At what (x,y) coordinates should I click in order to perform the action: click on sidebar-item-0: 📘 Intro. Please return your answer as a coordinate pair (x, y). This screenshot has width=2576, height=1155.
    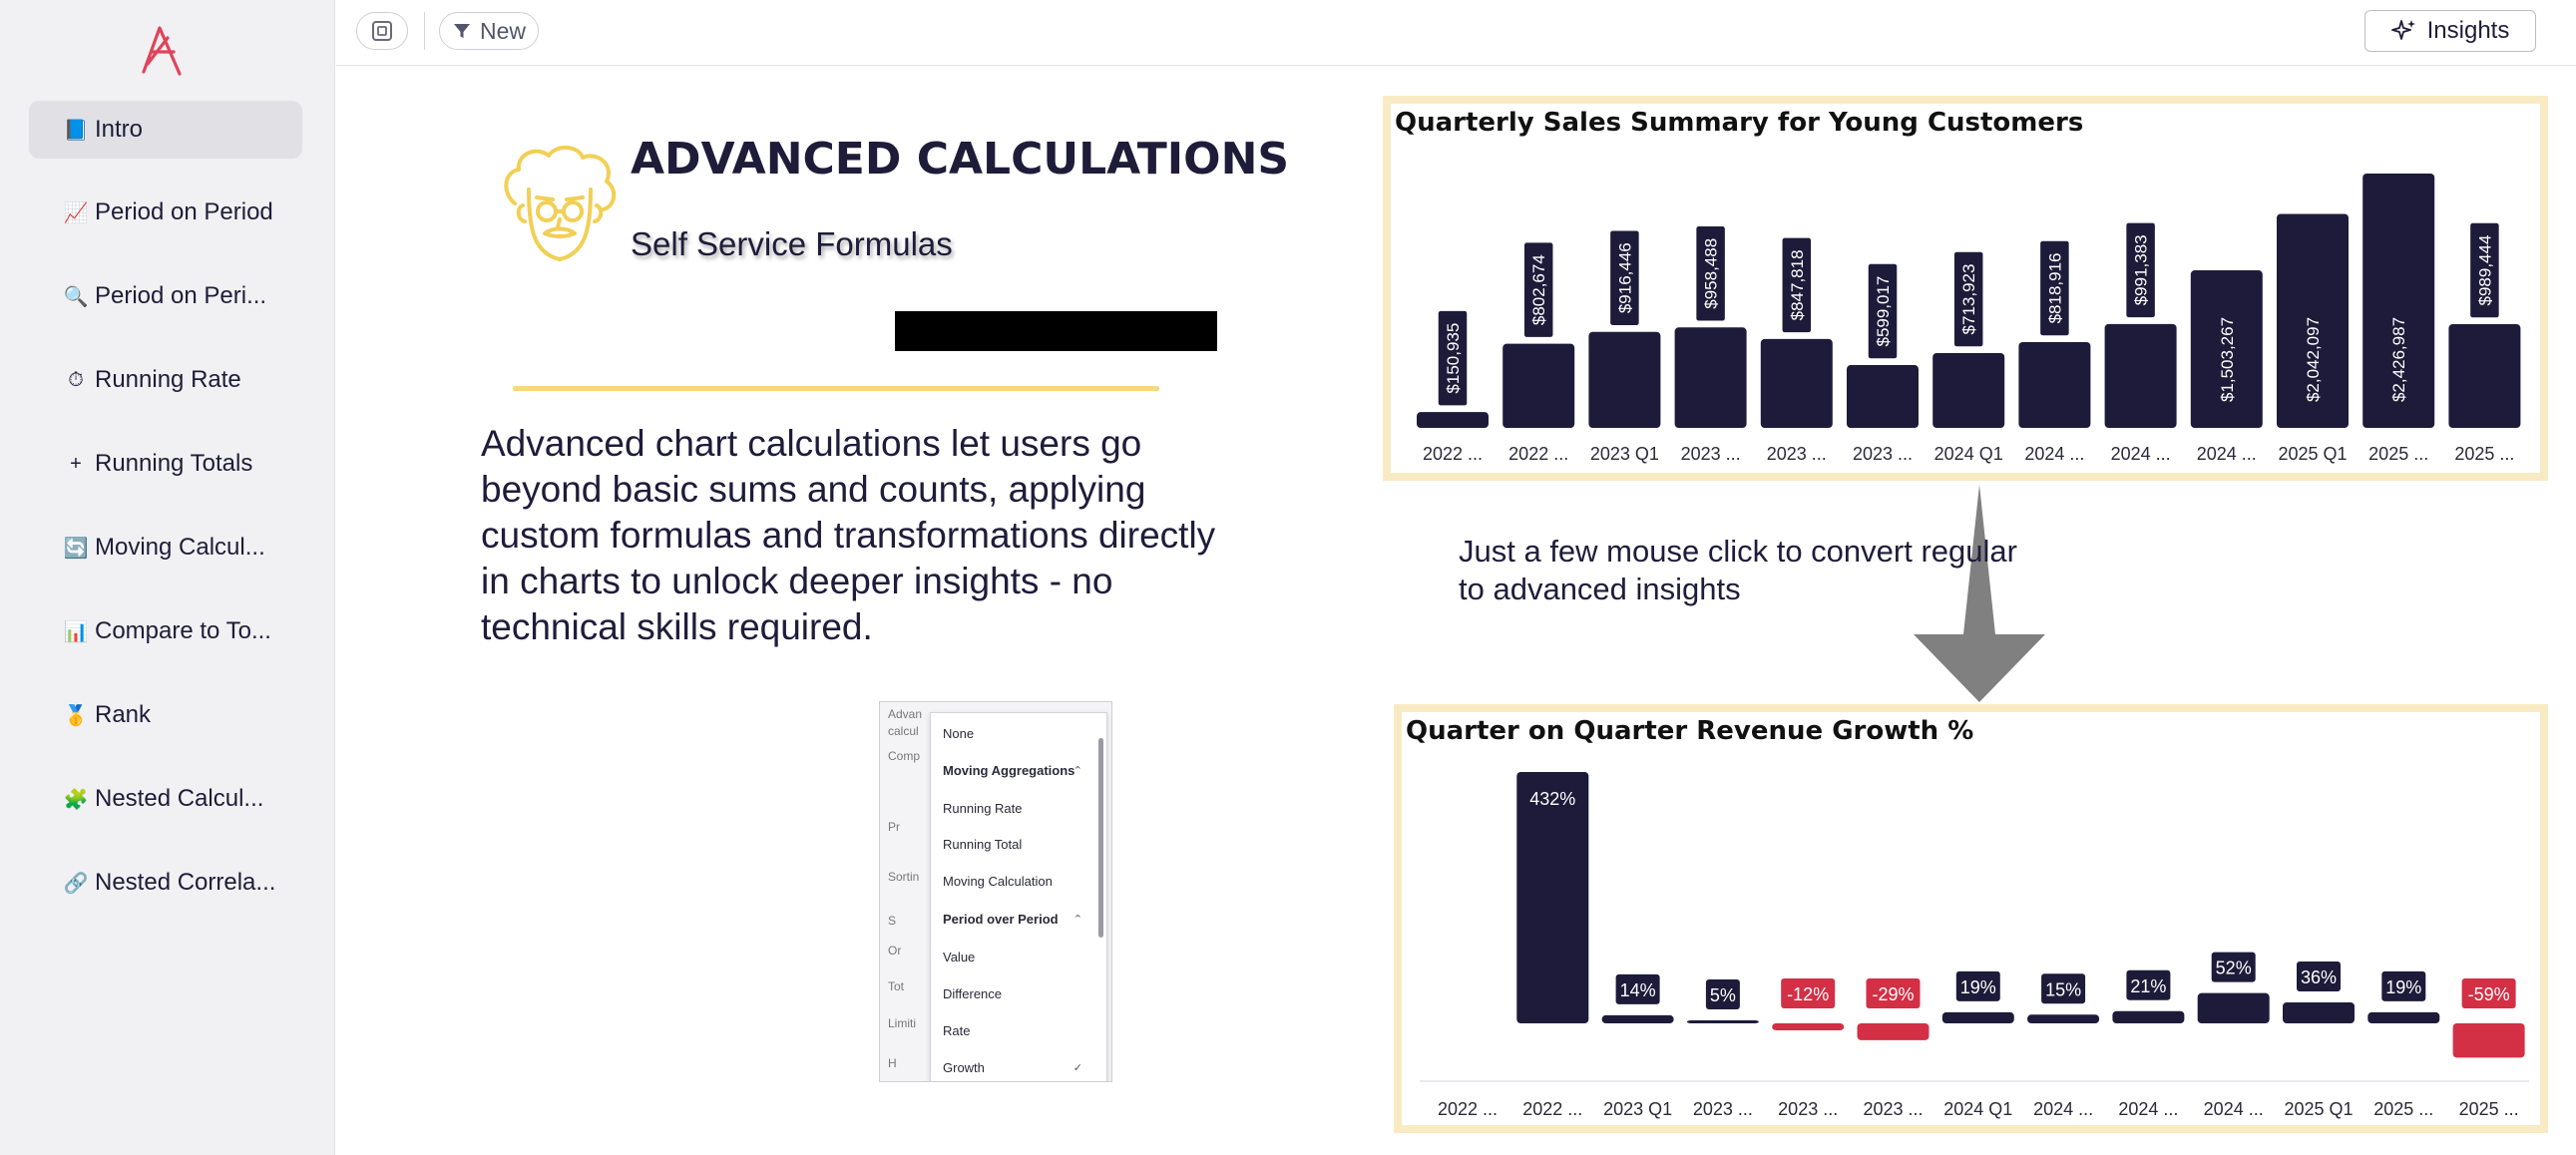
    Looking at the image, I should click on (165, 130).